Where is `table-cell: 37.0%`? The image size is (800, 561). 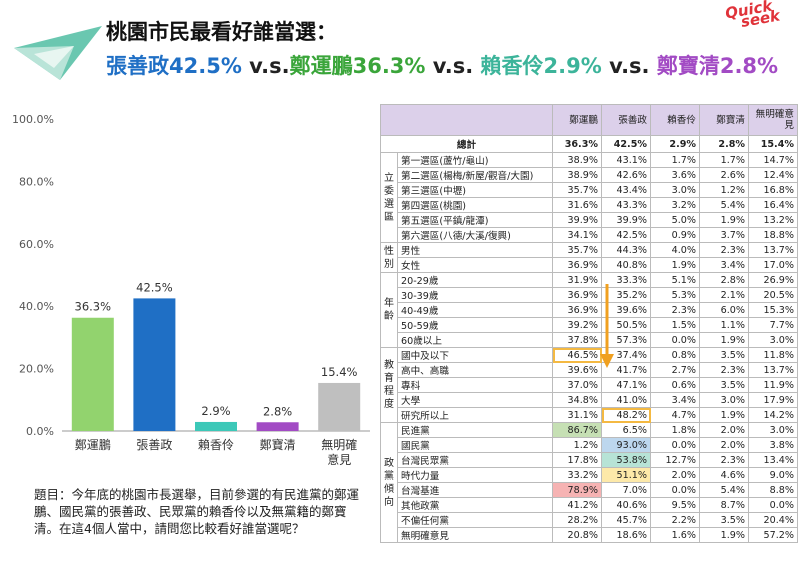
table-cell: 37.0% is located at coordinates (577, 385).